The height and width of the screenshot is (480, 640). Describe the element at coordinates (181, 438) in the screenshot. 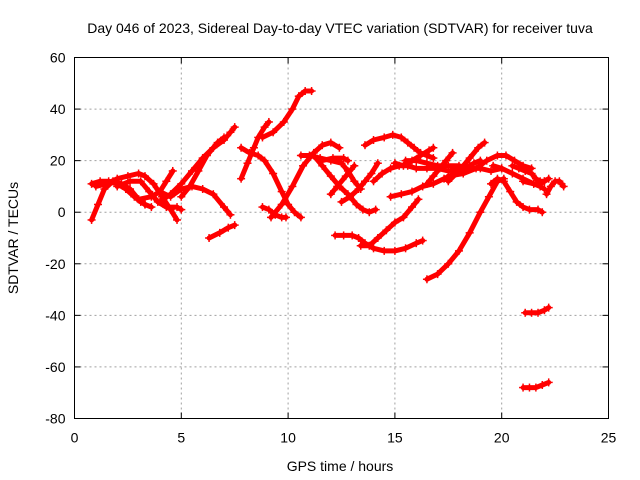

I see `x-tick-label: 5` at that location.